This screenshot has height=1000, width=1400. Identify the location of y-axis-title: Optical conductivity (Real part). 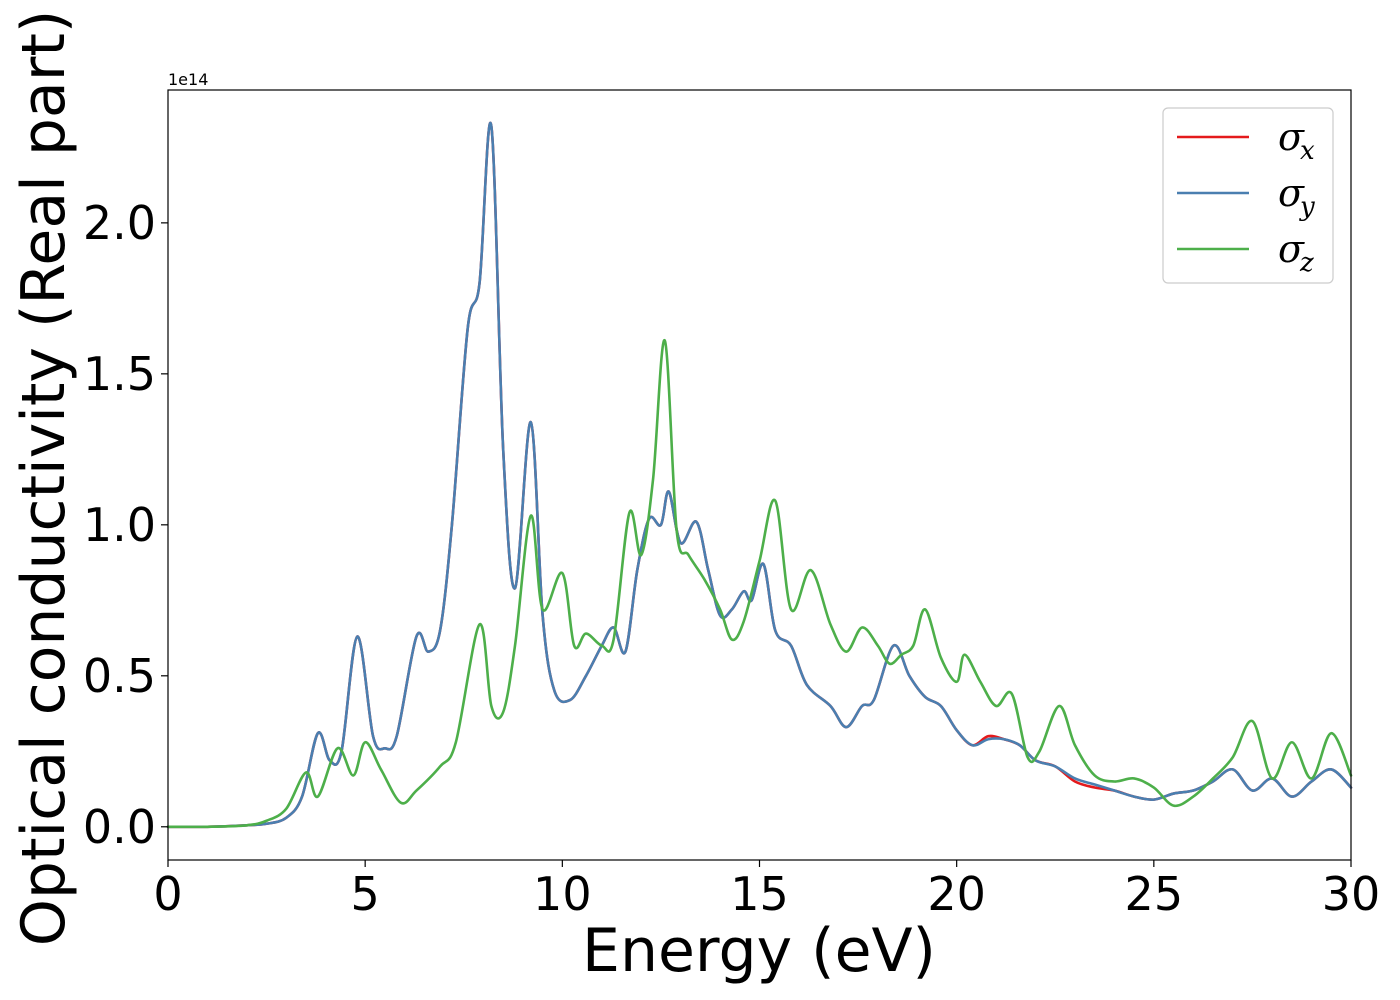
(44, 478).